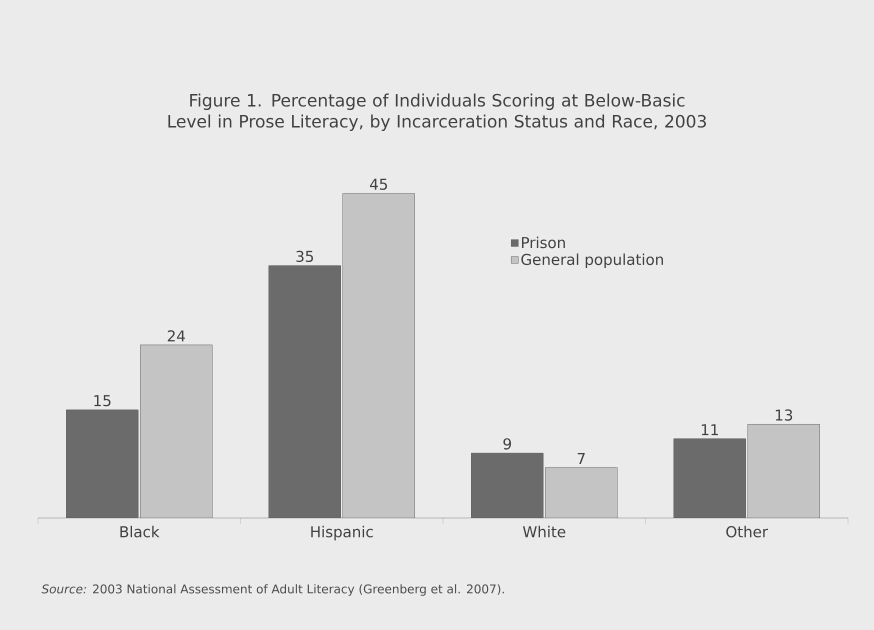  Describe the element at coordinates (543, 242) in the screenshot. I see `legend-label: Prison` at that location.